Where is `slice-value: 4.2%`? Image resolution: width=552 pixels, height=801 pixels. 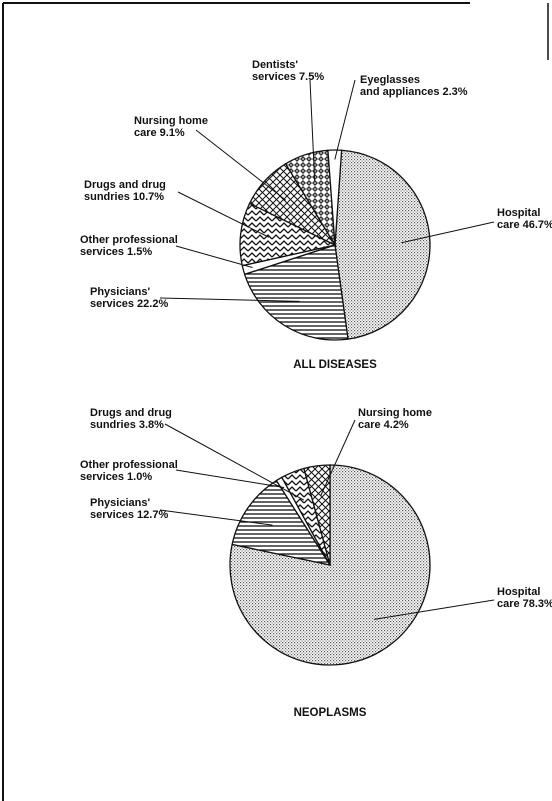 slice-value: 4.2% is located at coordinates (396, 425).